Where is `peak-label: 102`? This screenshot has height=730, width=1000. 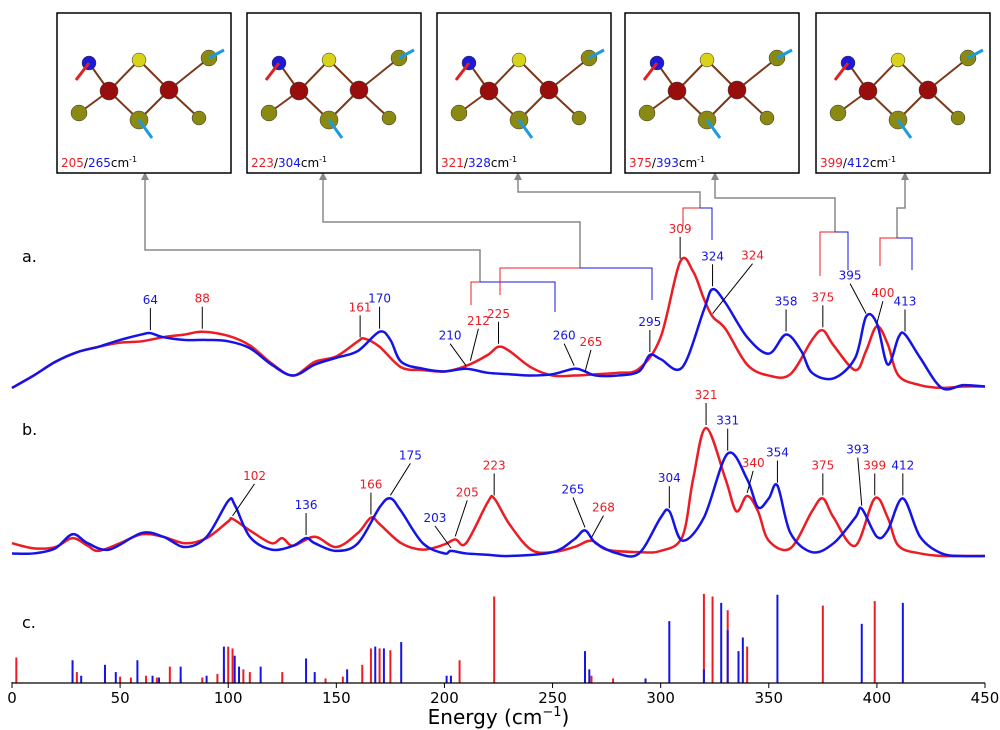
peak-label: 102 is located at coordinates (254, 476).